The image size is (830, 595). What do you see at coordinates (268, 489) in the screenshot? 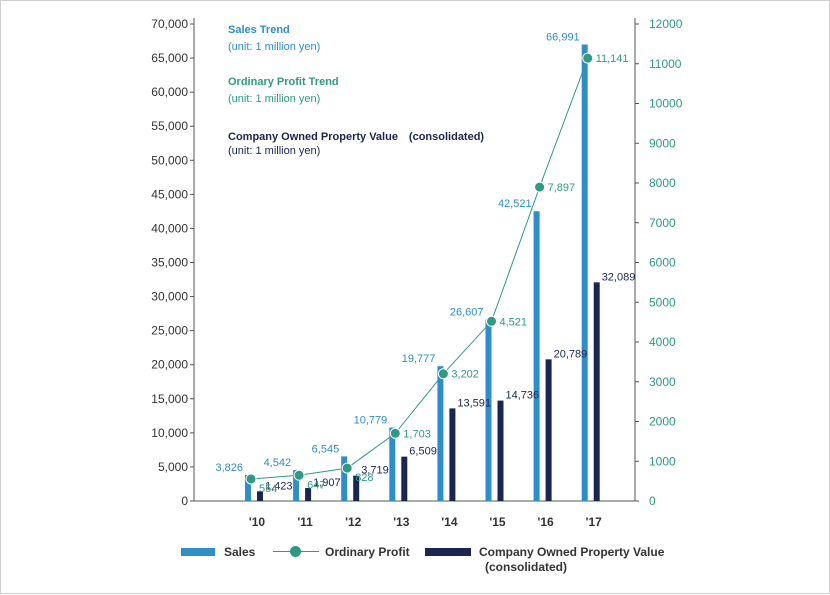
I see `profit-data-label: 554` at bounding box center [268, 489].